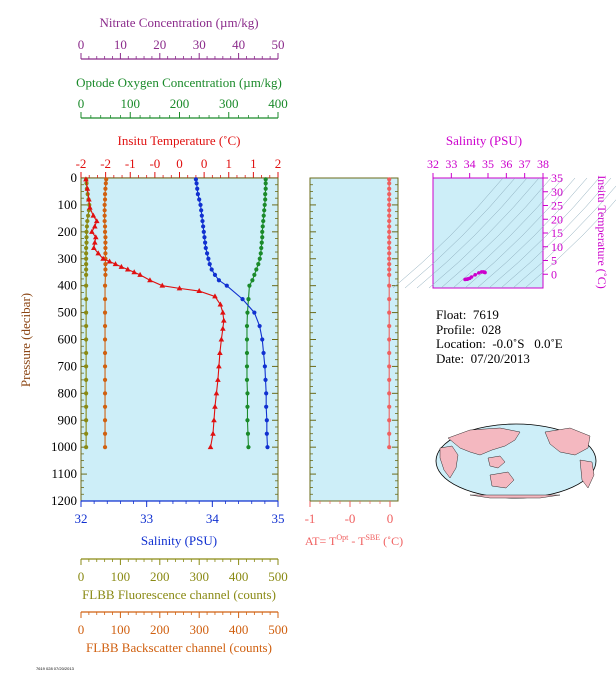 The width and height of the screenshot is (616, 694). Describe the element at coordinates (68, 258) in the screenshot. I see `pressure-tick-label: 300` at that location.